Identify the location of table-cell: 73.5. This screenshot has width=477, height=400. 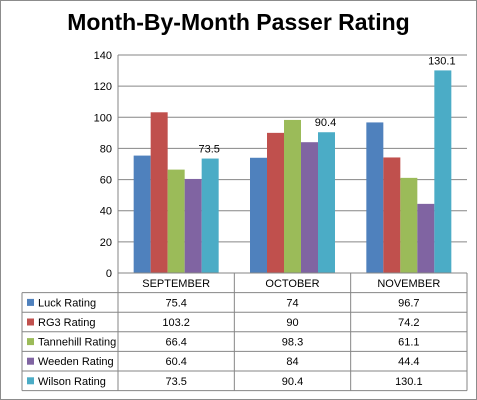
(175, 382).